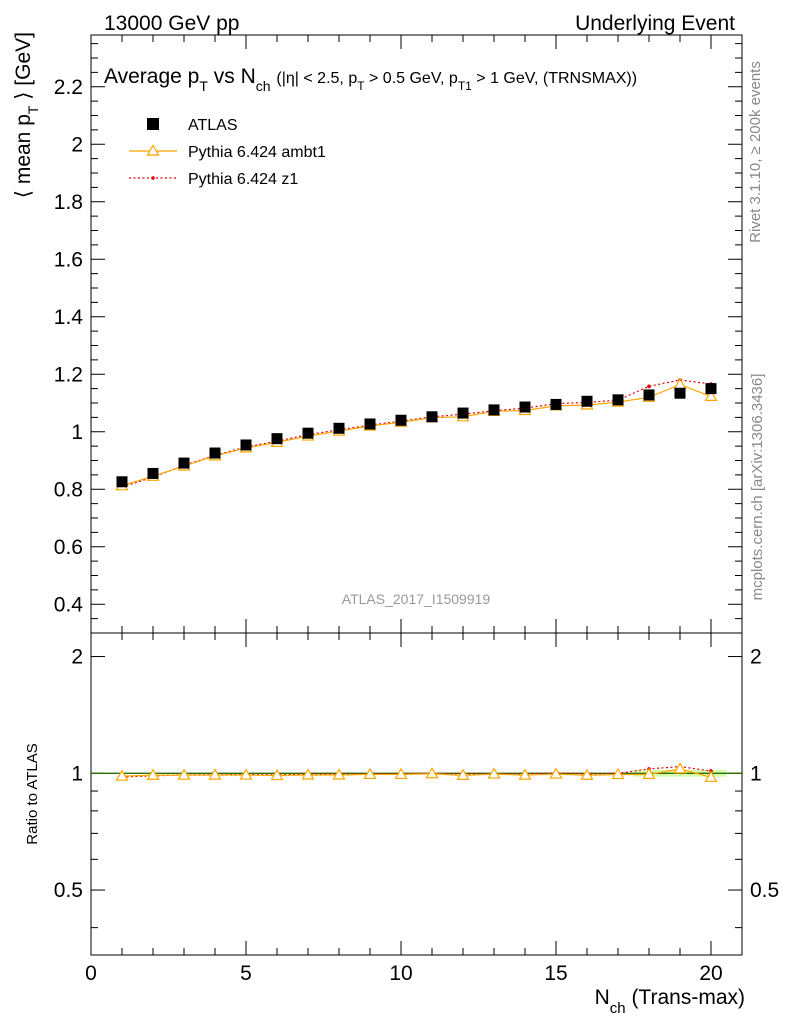 This screenshot has width=786, height=1029. What do you see at coordinates (213, 125) in the screenshot?
I see `legend-label: ATLAS` at bounding box center [213, 125].